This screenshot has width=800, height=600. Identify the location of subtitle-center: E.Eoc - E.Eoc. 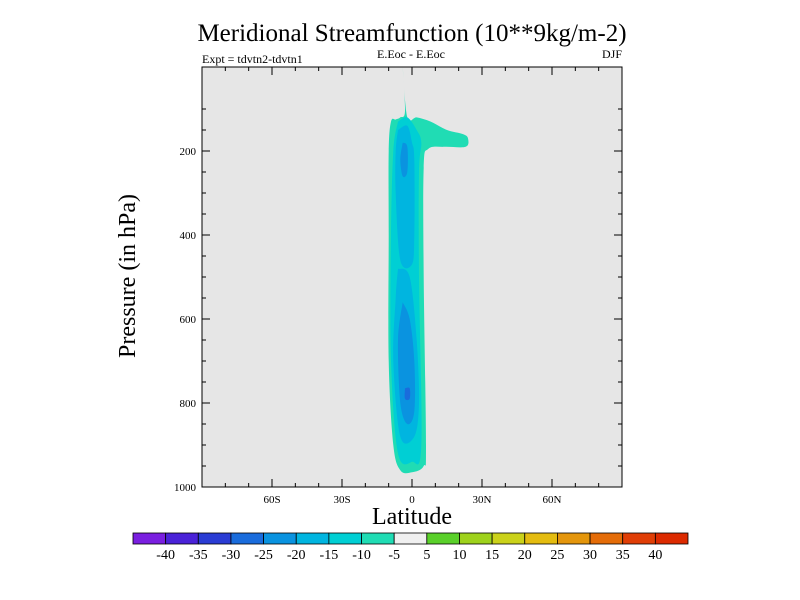
(411, 54).